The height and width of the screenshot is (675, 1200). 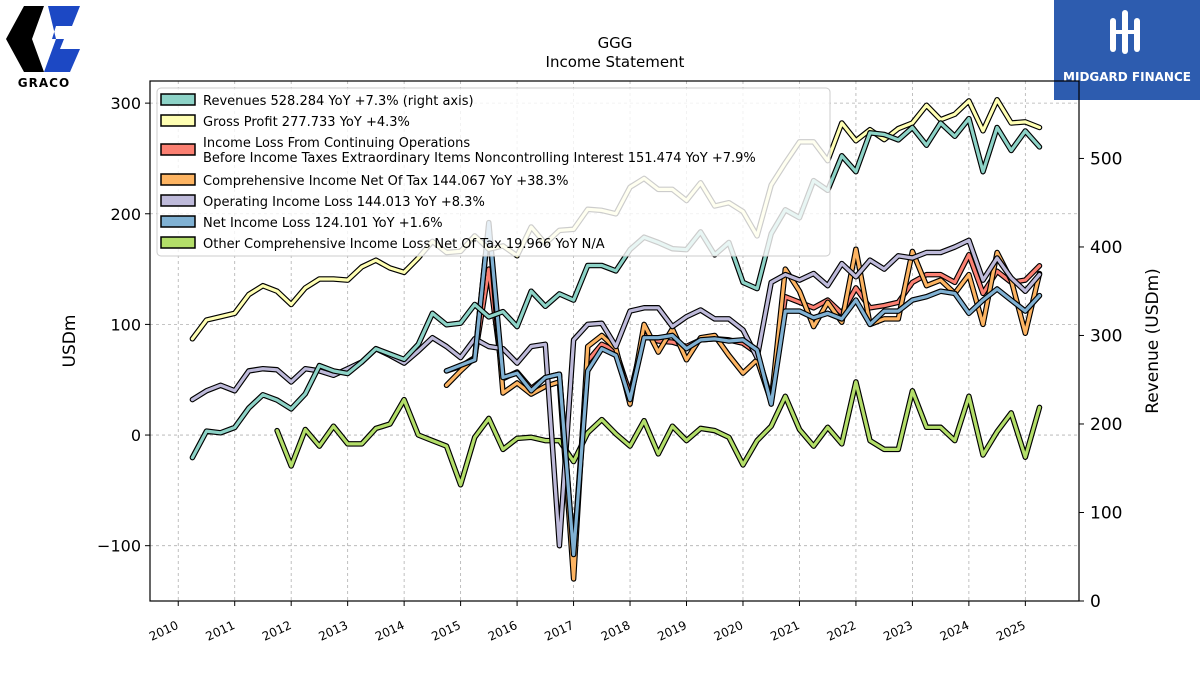 I want to click on x-tick-label: 2022, so click(x=842, y=631).